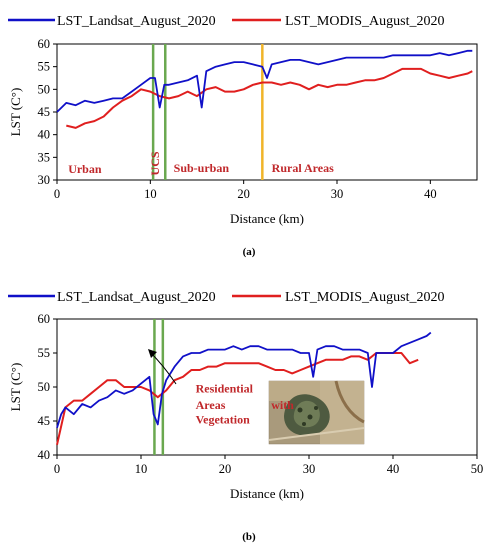 The height and width of the screenshot is (550, 502). What do you see at coordinates (269, 98) in the screenshot?
I see `series-line-a-modis` at bounding box center [269, 98].